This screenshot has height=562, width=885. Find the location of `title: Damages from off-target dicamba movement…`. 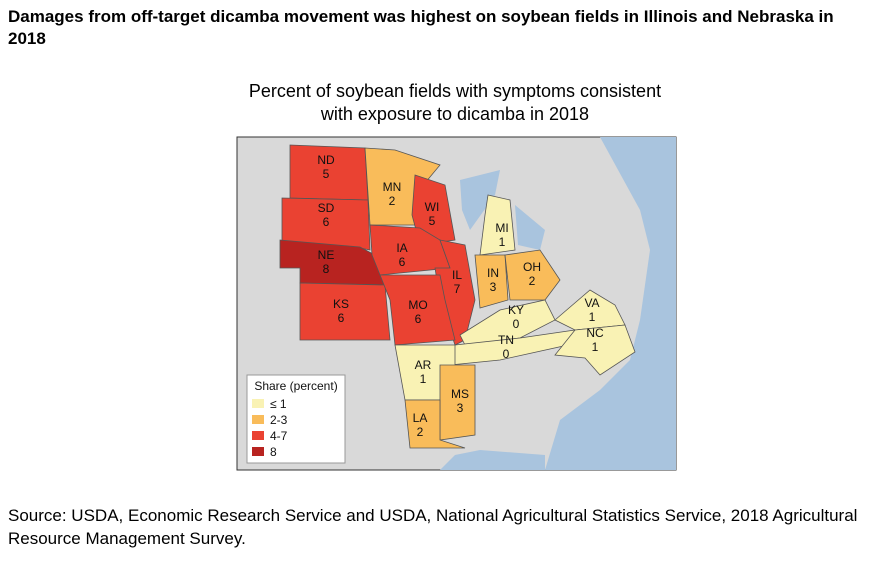

title: Damages from off-target dicamba movement… is located at coordinates (421, 27).